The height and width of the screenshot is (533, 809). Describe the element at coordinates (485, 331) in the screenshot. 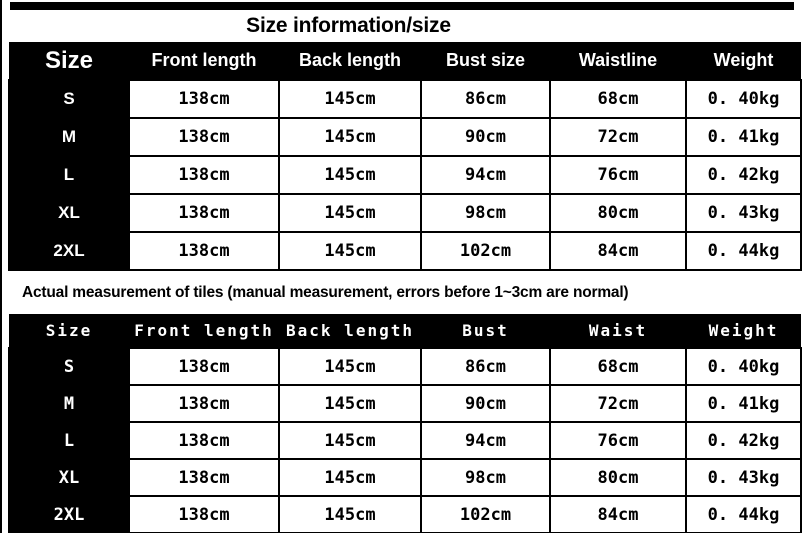

I see `column-header-bust: Bust` at that location.